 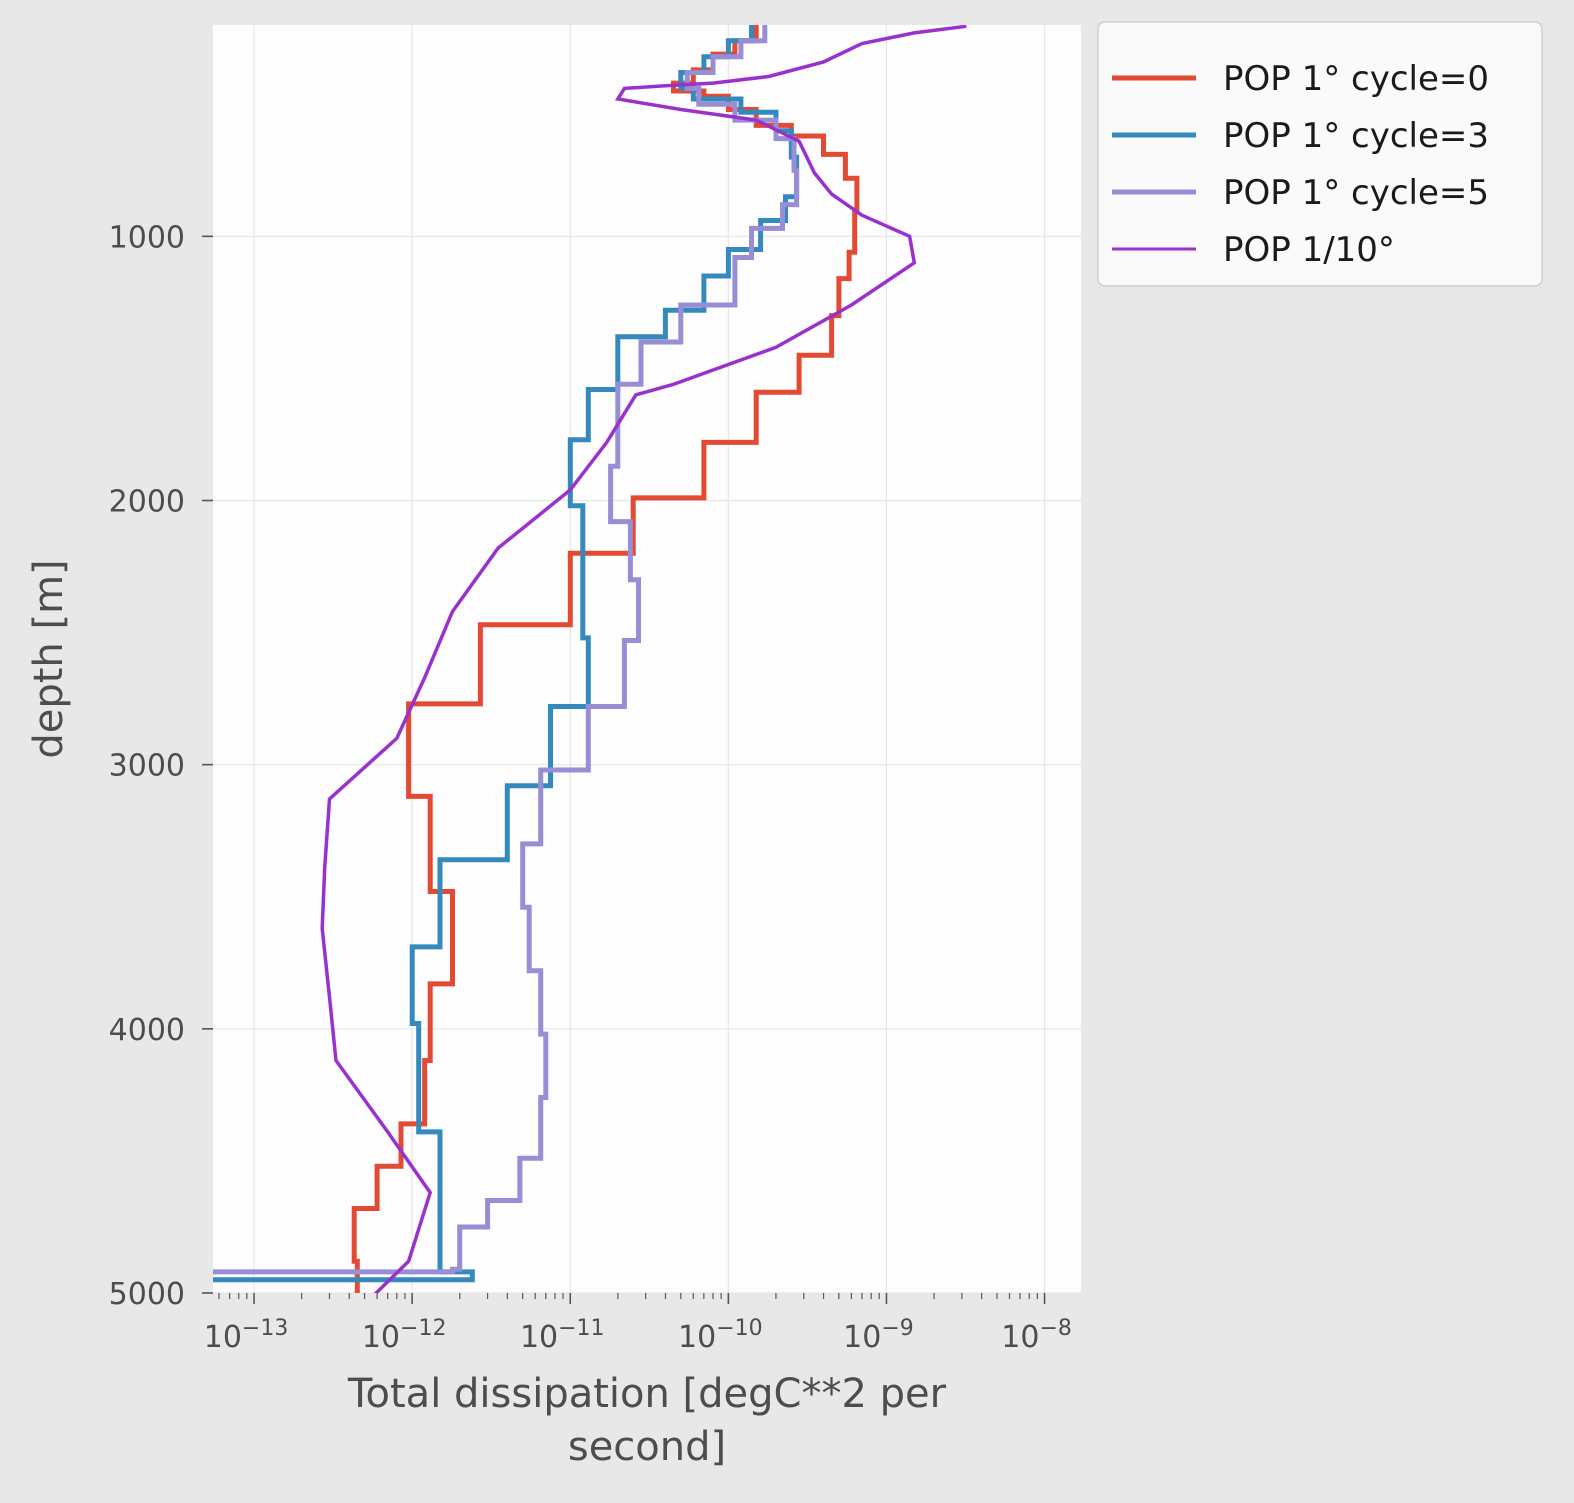 I want to click on y-tick-label: 2000, so click(x=147, y=502).